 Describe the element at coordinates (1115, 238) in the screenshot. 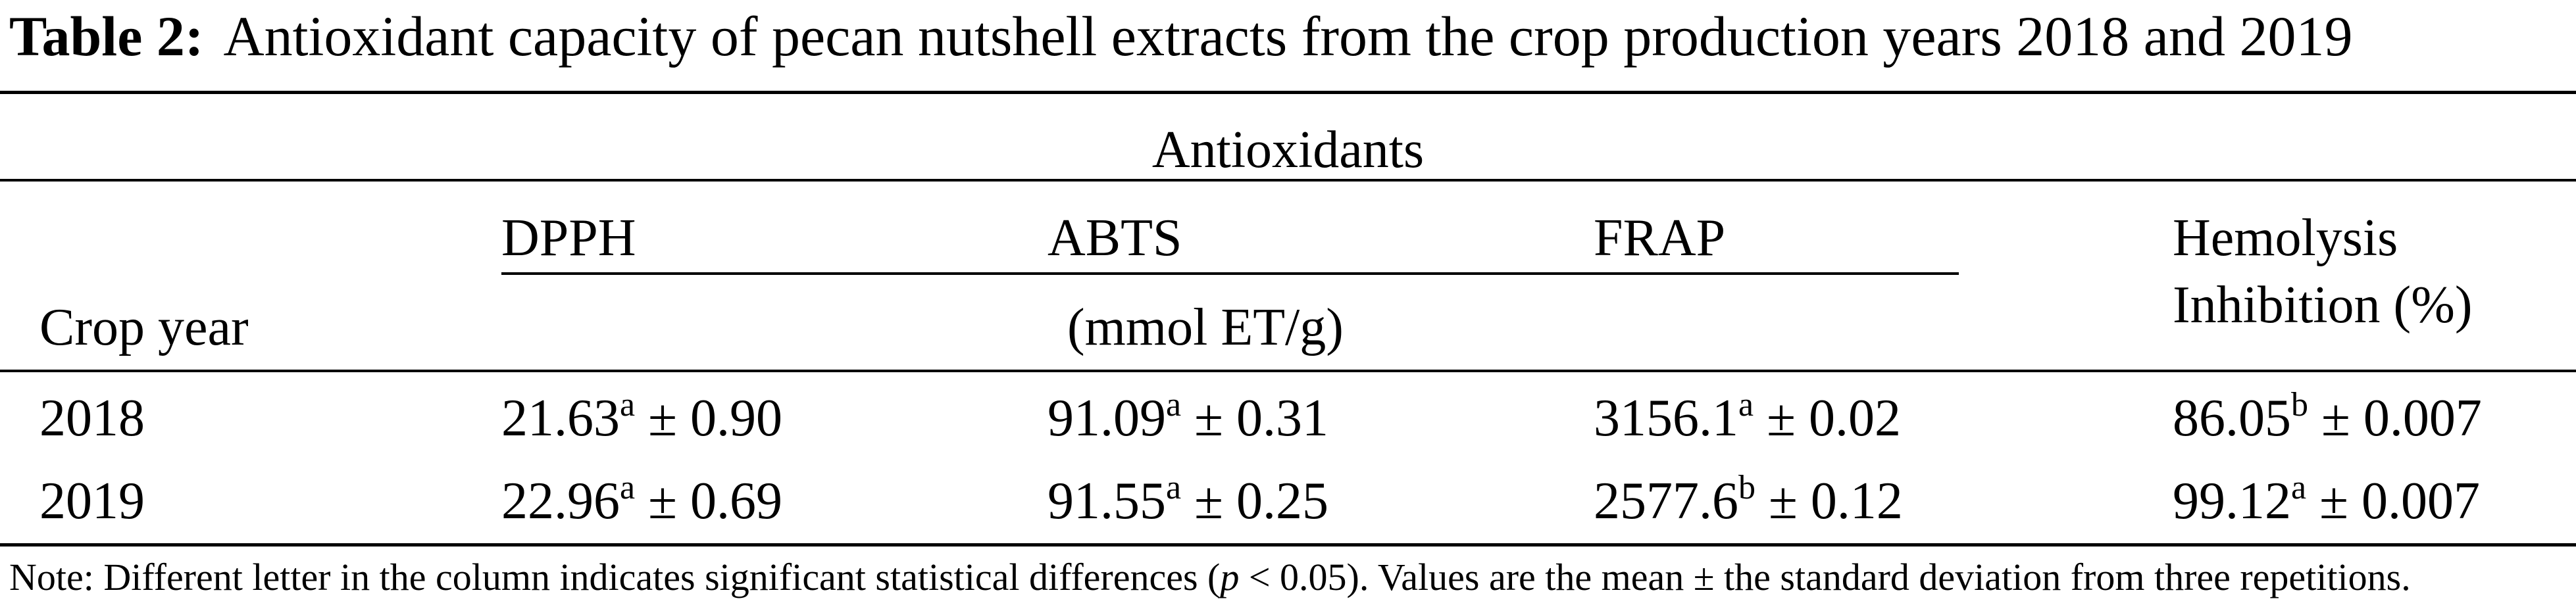

I see `header-abts: ABTS` at that location.